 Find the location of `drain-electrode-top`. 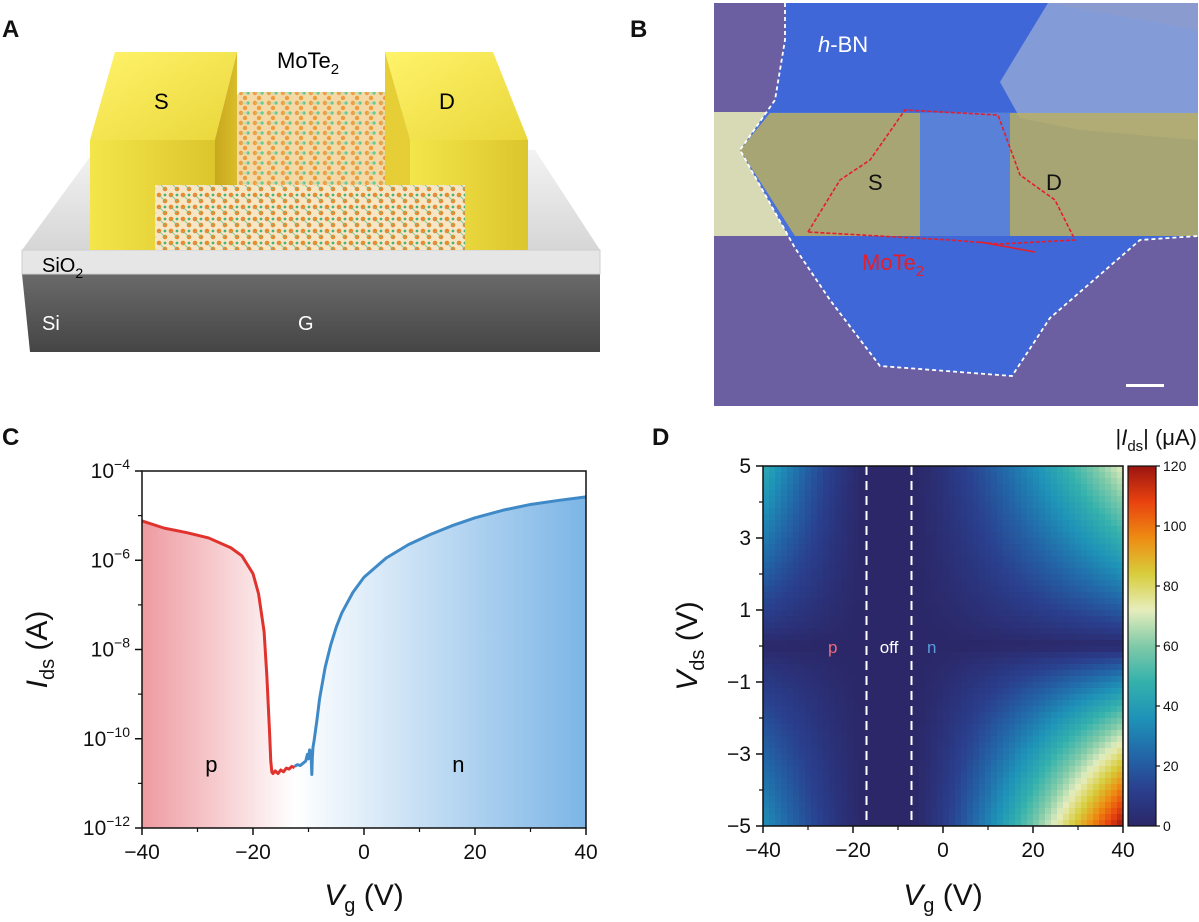

drain-electrode-top is located at coordinates (456, 96).